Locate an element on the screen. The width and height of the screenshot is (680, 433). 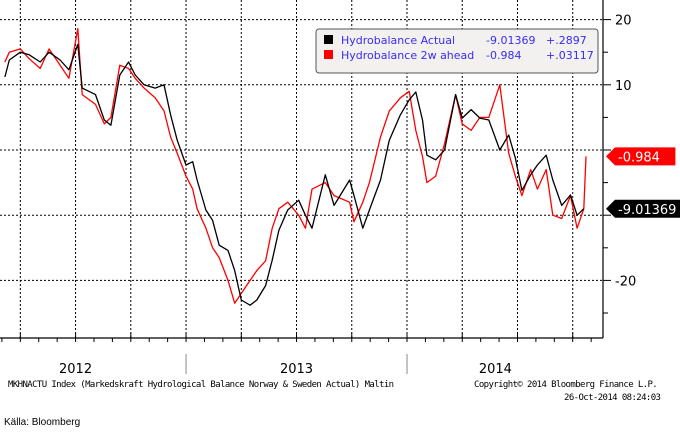
last-value-text: -0.984 is located at coordinates (639, 157).